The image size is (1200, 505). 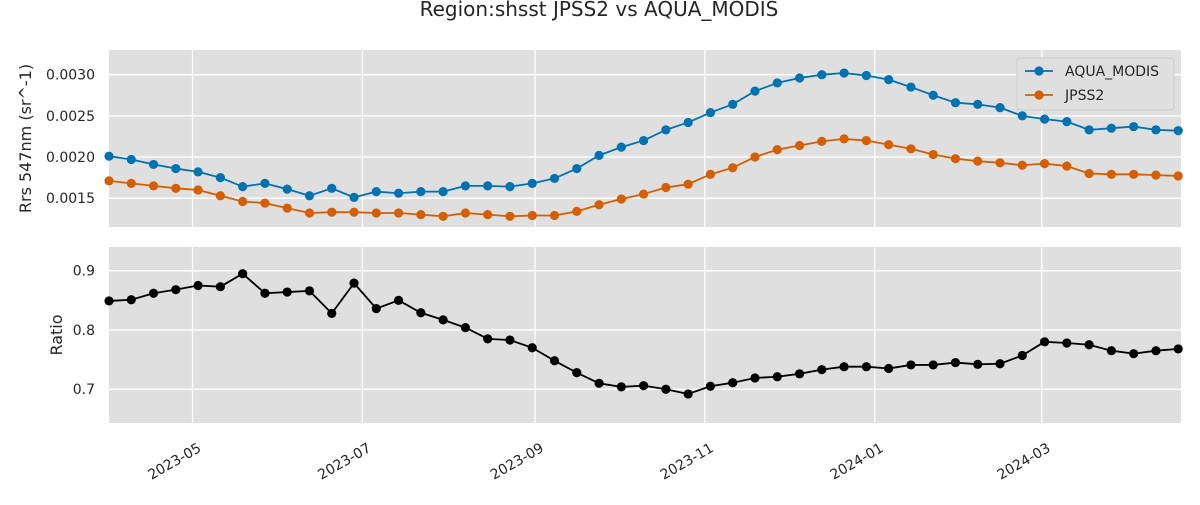 What do you see at coordinates (174, 461) in the screenshot?
I see `x-tick-label: 2023-05` at bounding box center [174, 461].